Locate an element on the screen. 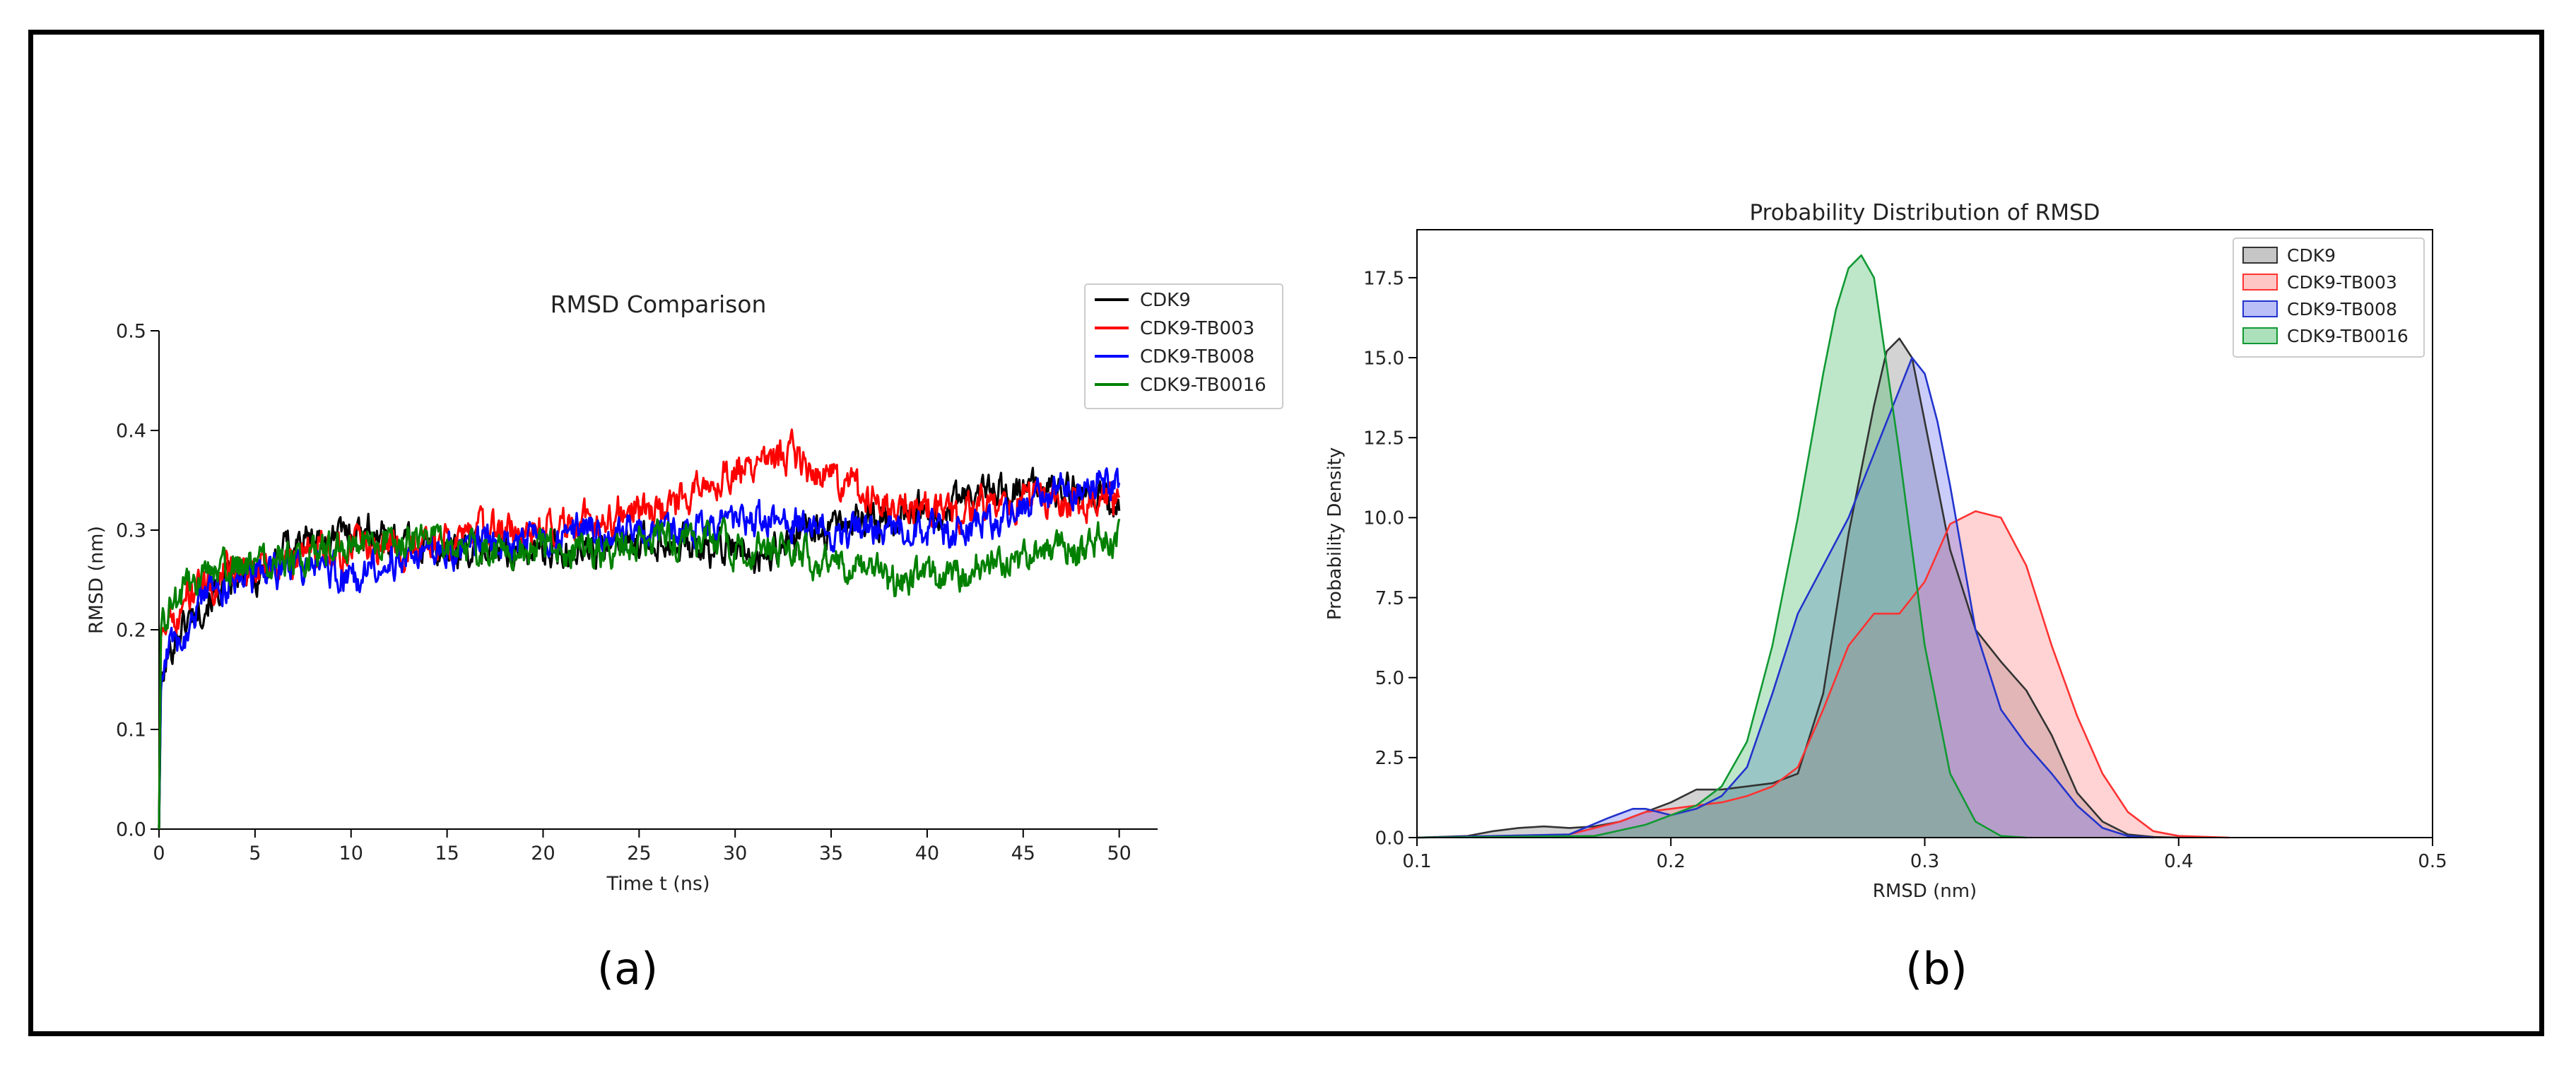  panel-b-legend-label-1: CDK9-TB003 is located at coordinates (2342, 282).